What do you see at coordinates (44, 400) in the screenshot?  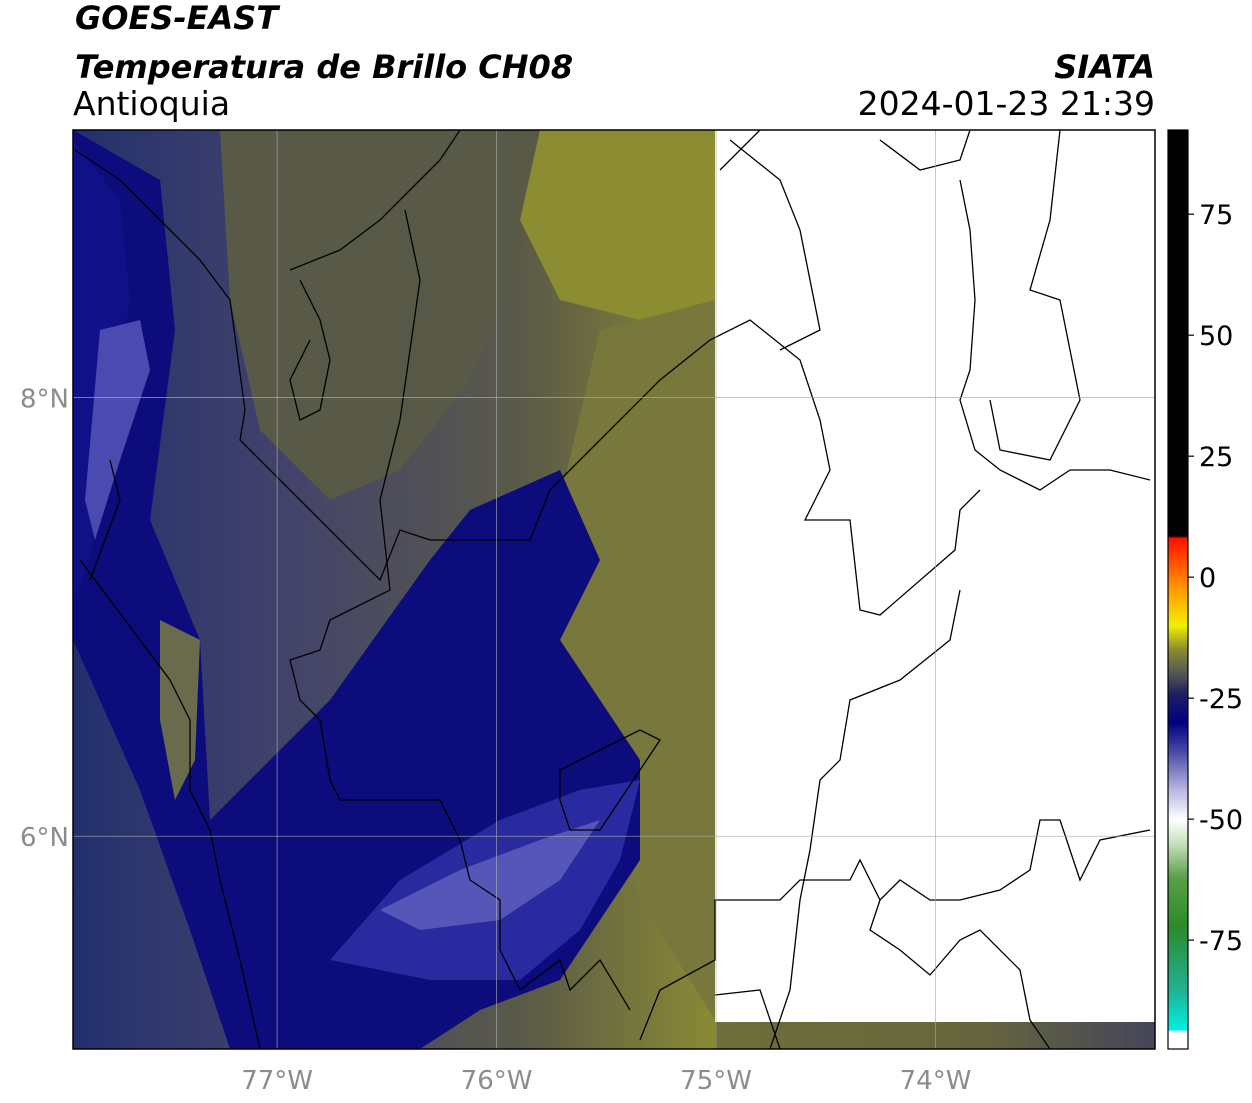 I see `y-tick-label: 8°N` at bounding box center [44, 400].